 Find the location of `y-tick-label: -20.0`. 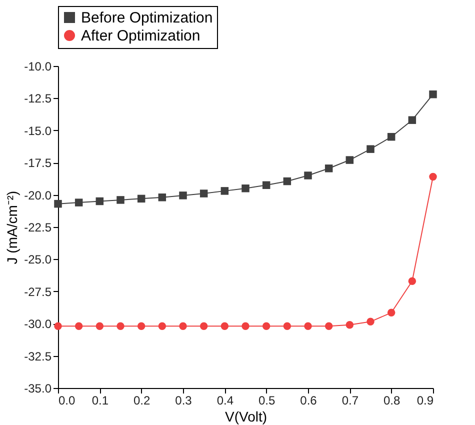

y-tick-label: -20.0 is located at coordinates (38, 195).